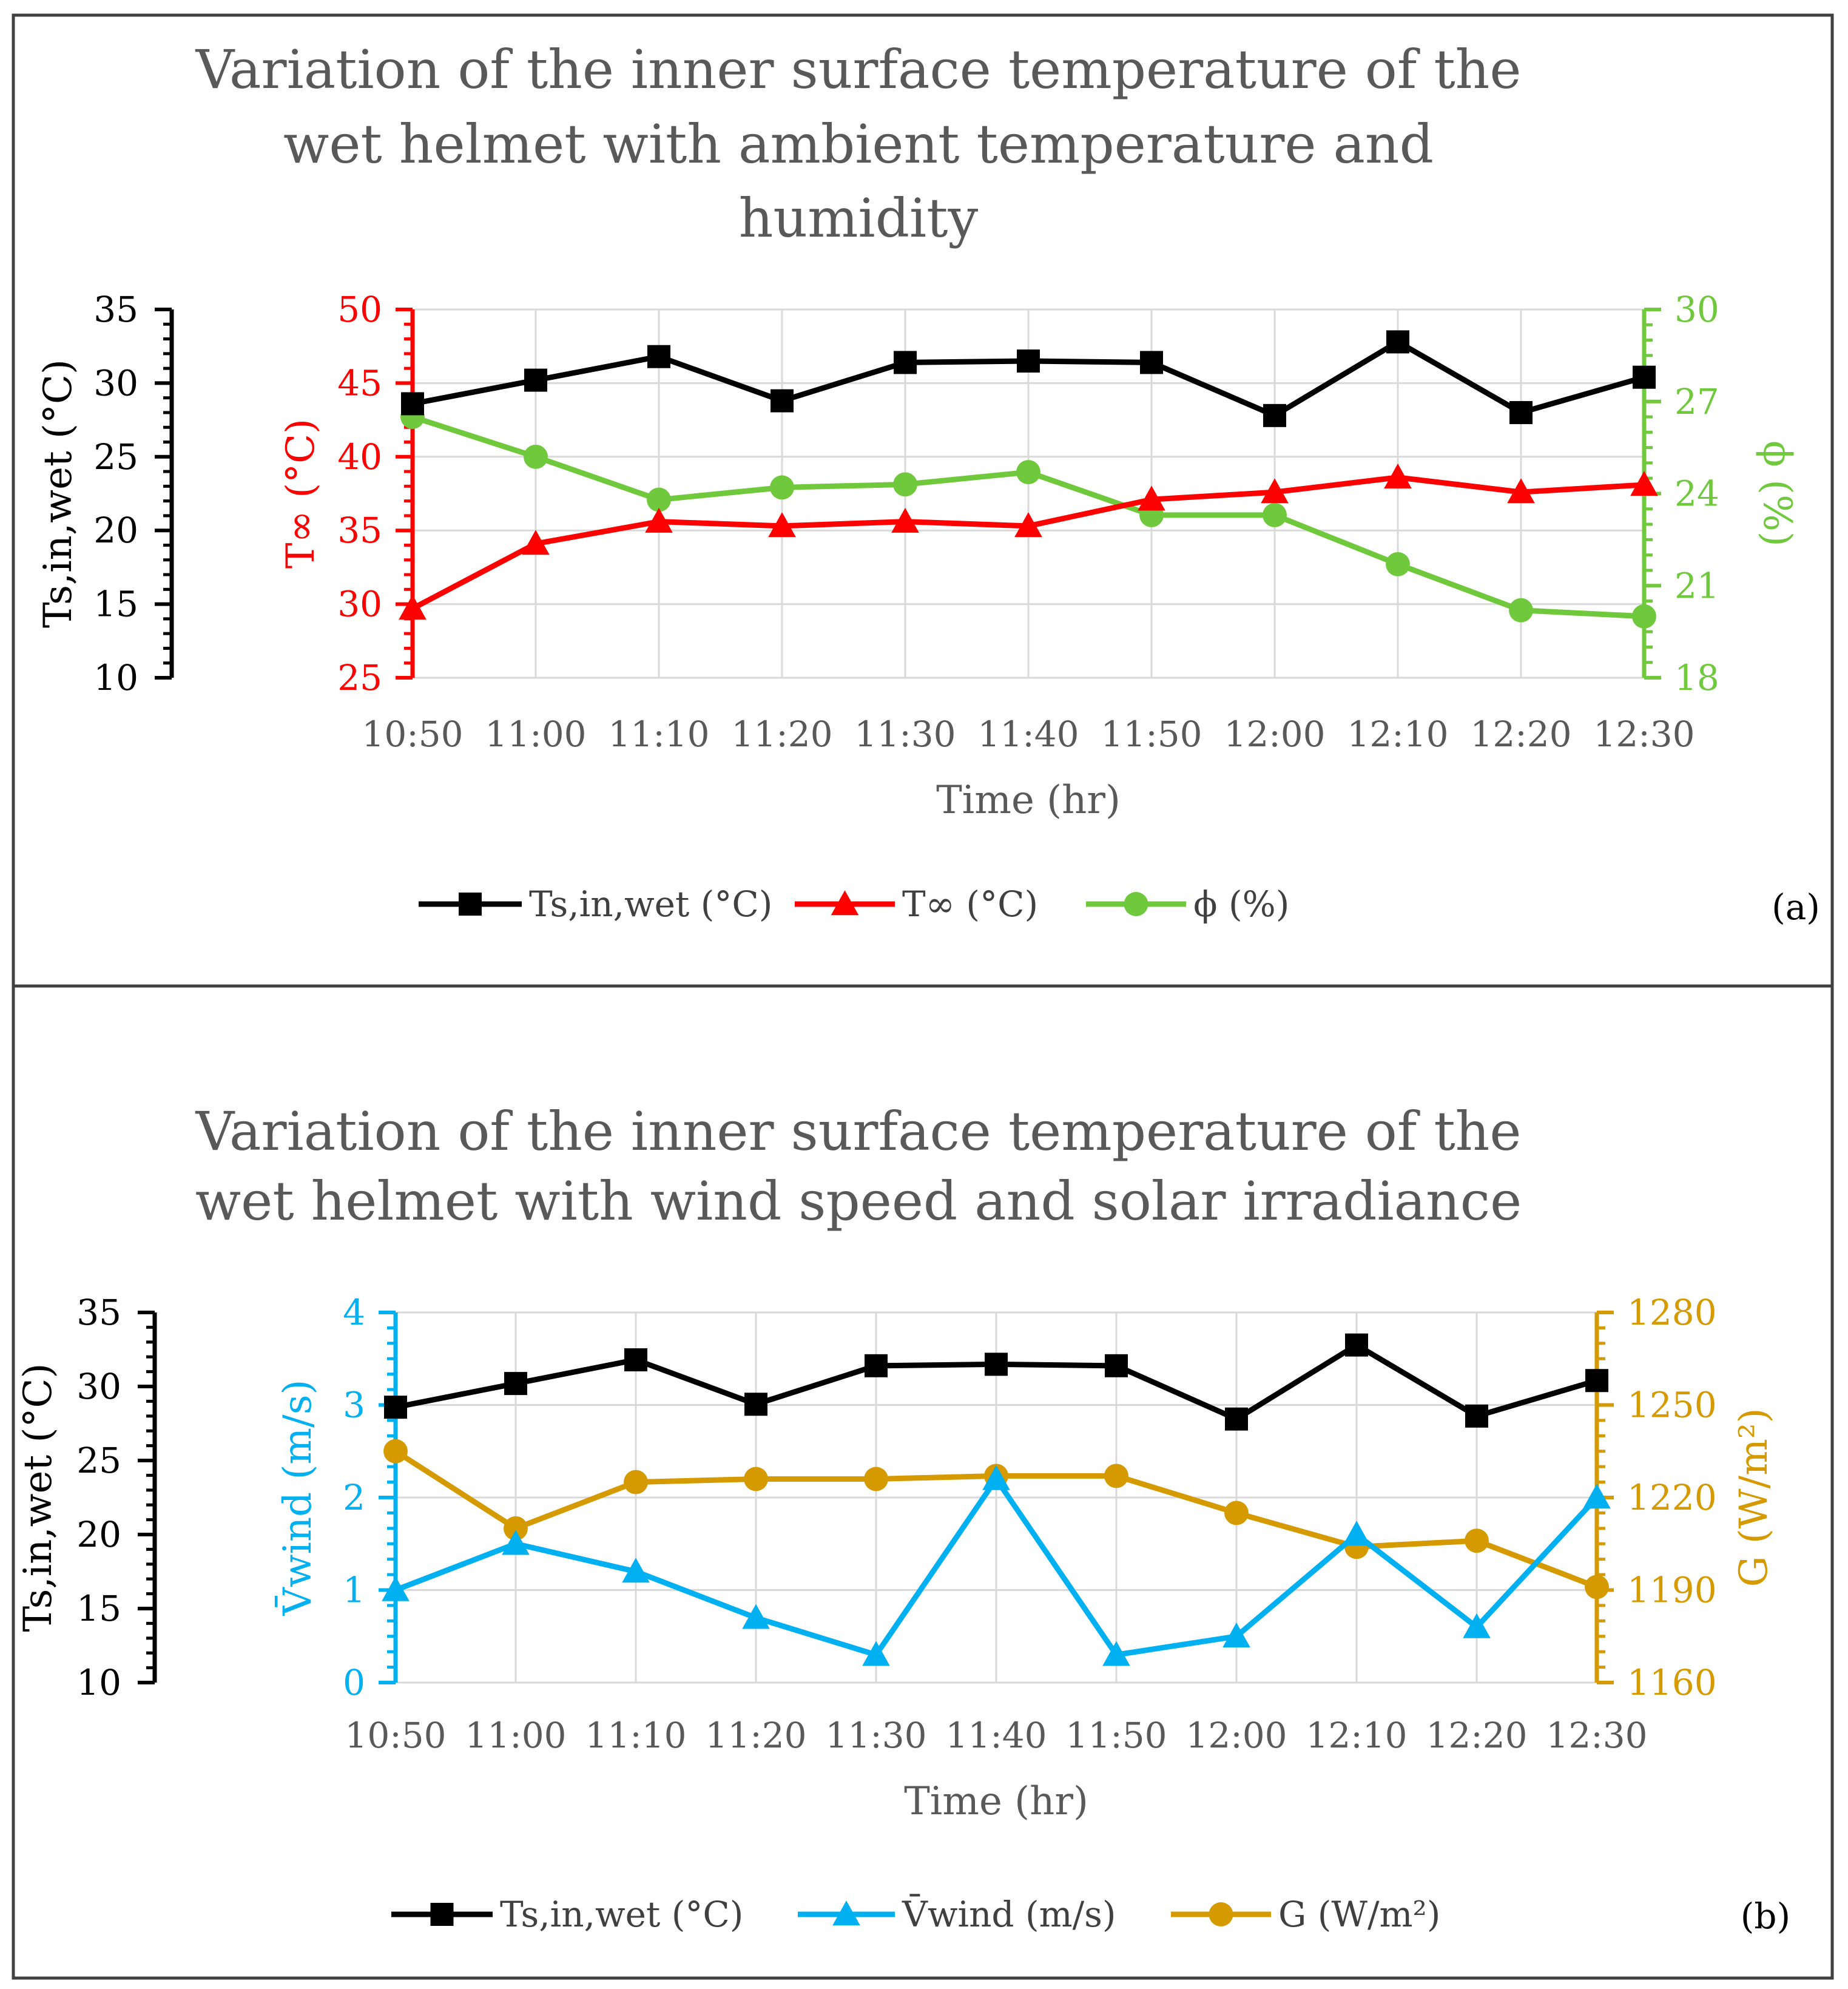 The height and width of the screenshot is (1989, 1848). I want to click on ts-axis-tick-label: 15, so click(98, 1608).